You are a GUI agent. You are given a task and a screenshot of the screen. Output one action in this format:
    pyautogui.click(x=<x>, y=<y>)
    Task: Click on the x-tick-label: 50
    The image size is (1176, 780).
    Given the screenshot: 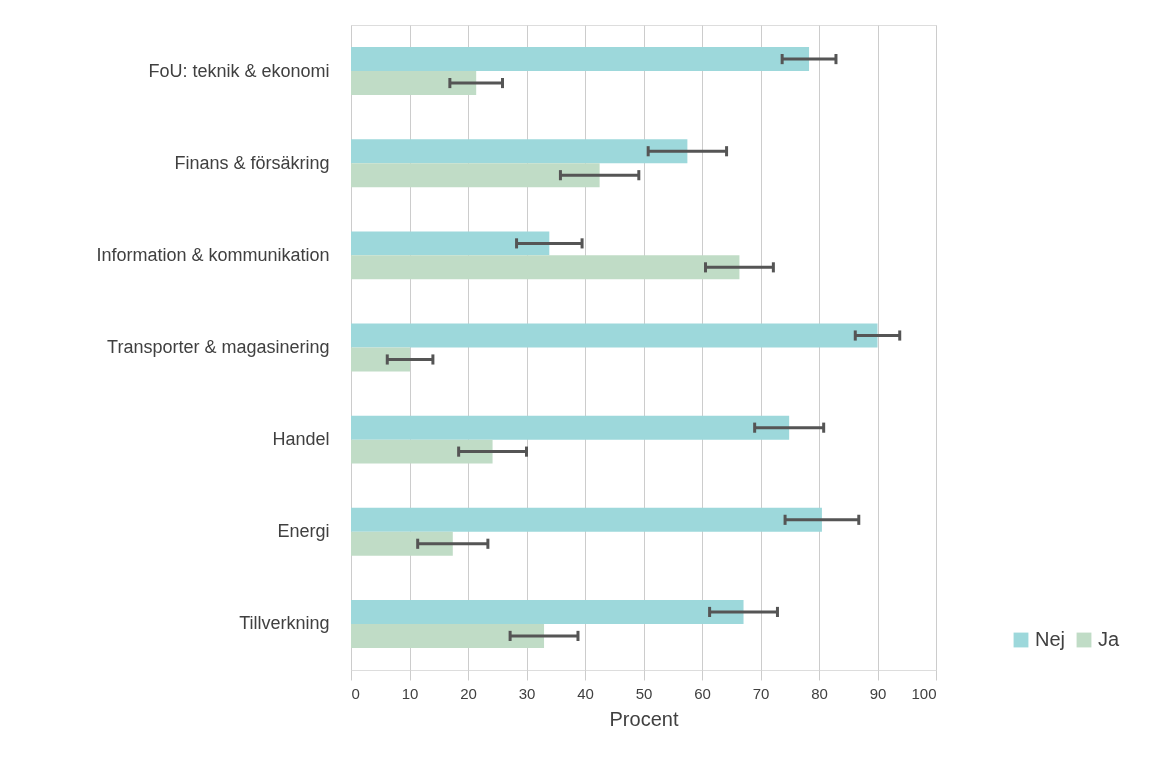 What is the action you would take?
    pyautogui.click(x=644, y=693)
    